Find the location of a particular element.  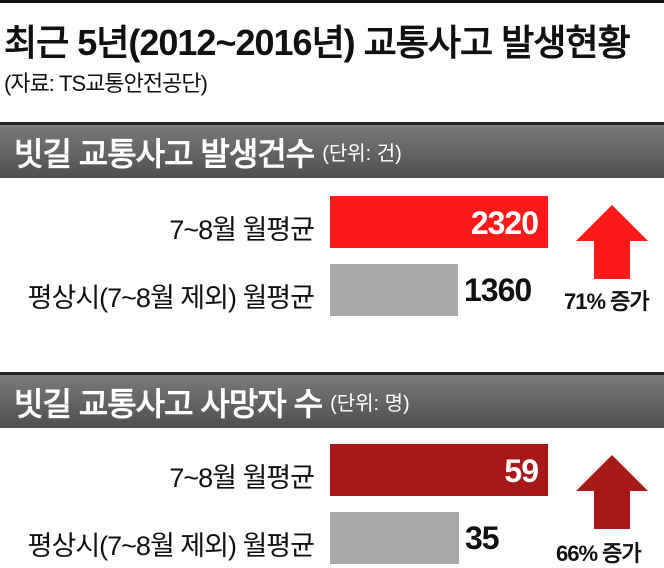

bar-deaths-normal is located at coordinates (394, 538).